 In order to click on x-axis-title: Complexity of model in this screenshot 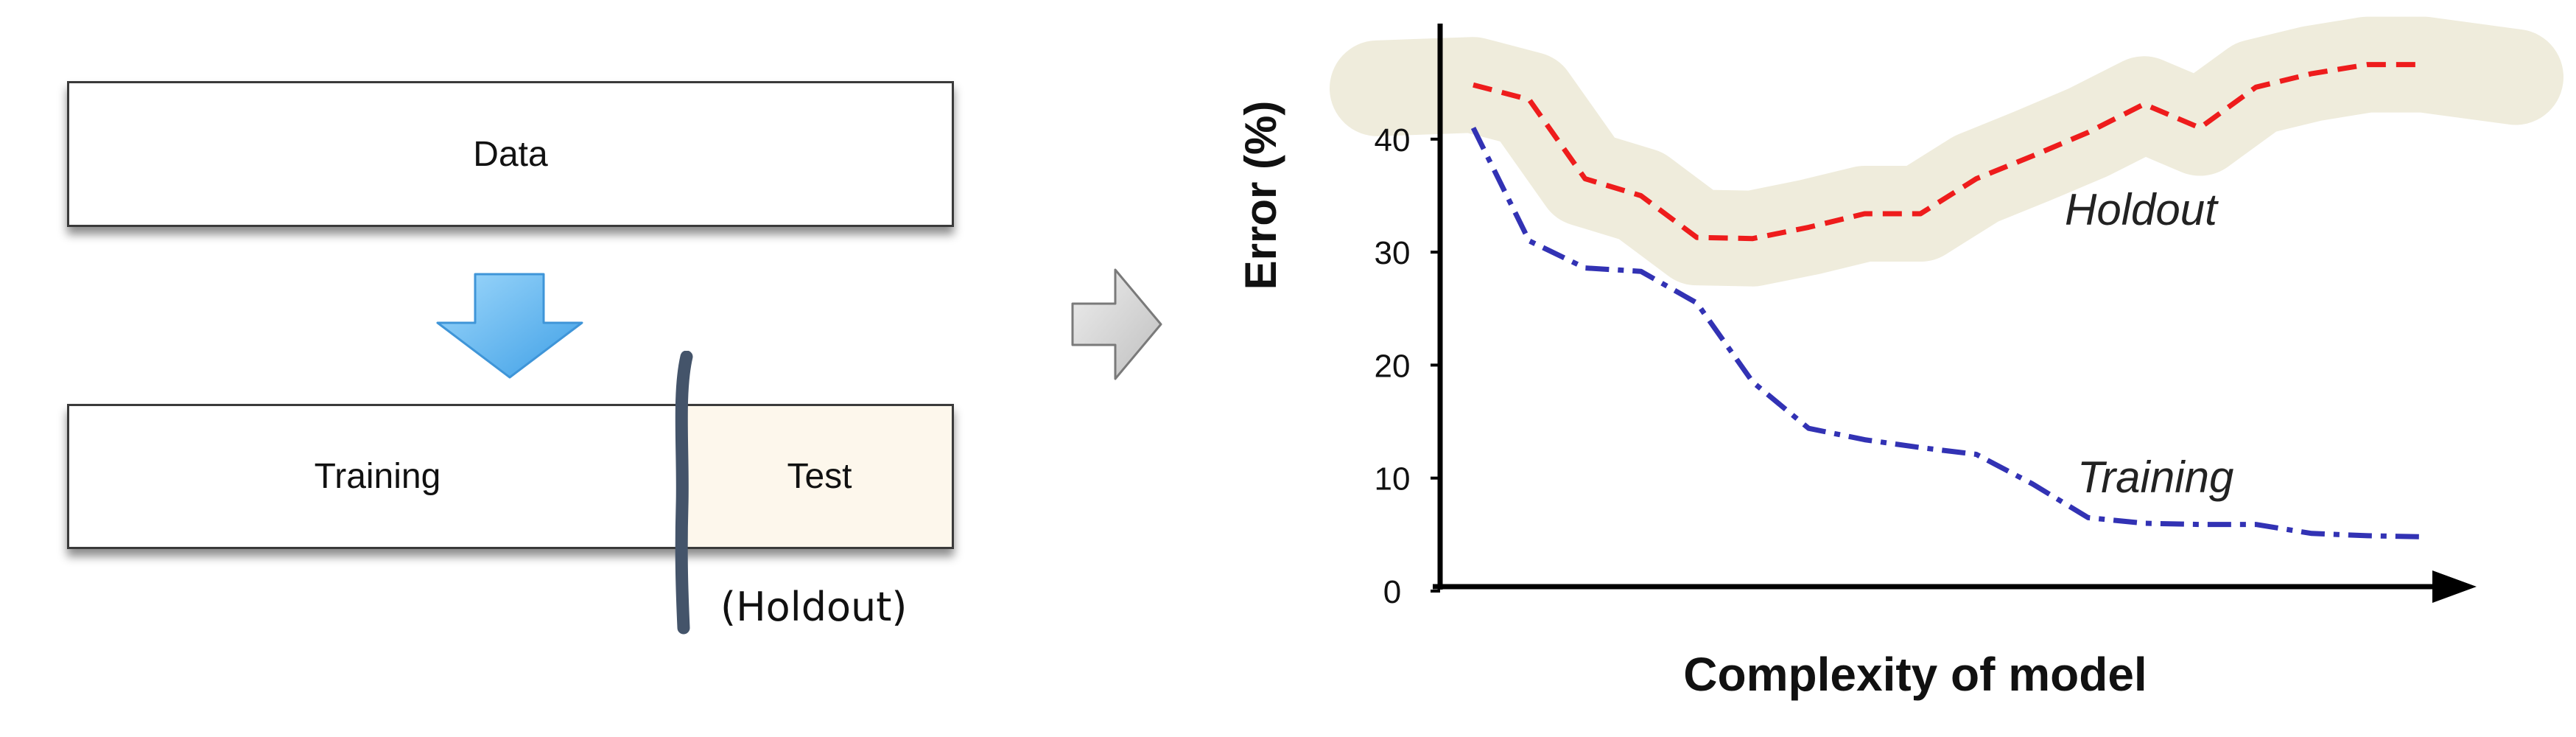, I will do `click(1915, 674)`.